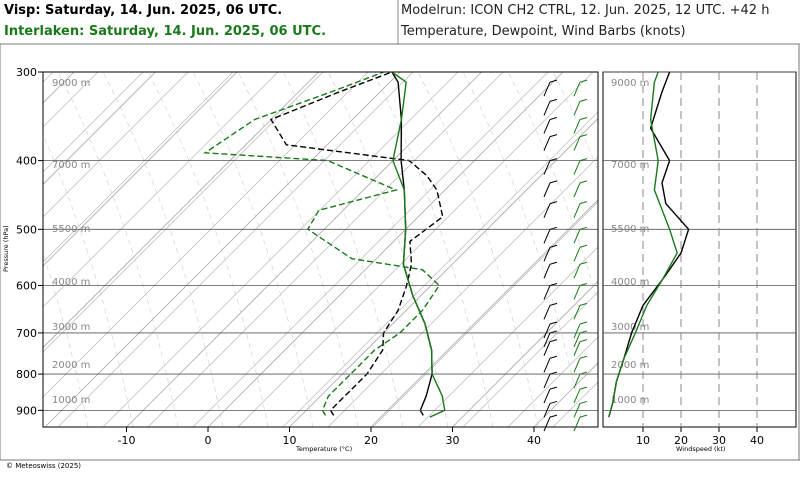 This screenshot has width=800, height=480. I want to click on wind-x-tick-label: 10, so click(643, 440).